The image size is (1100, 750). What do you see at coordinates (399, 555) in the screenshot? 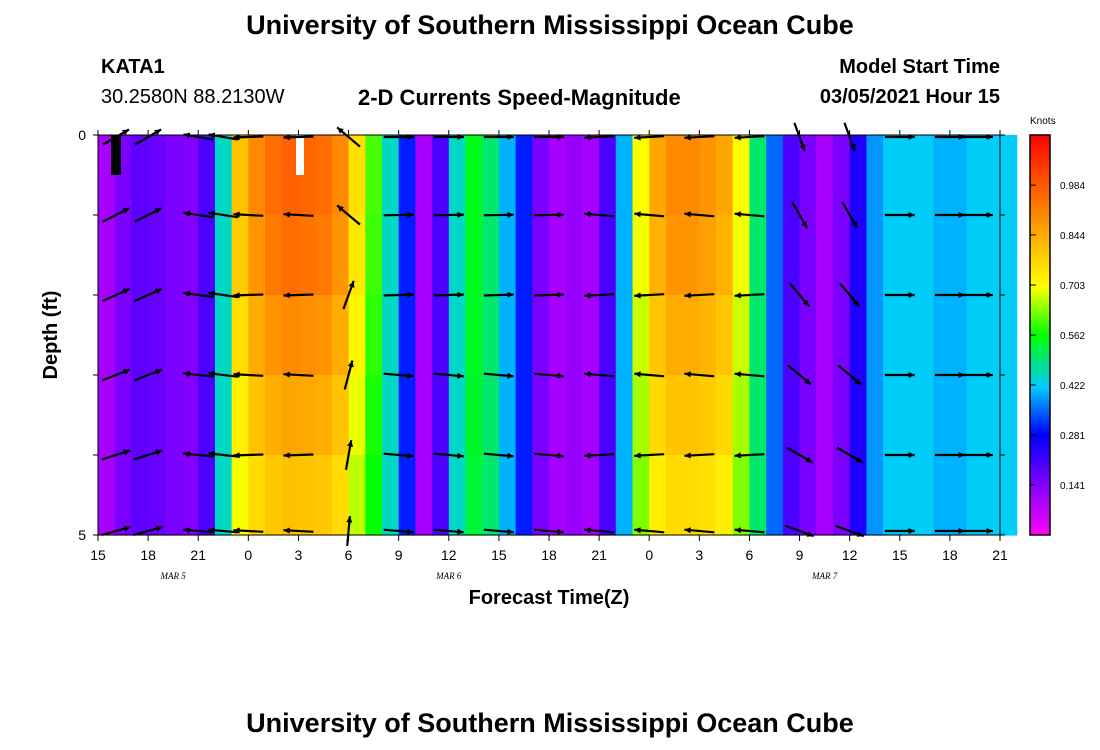
I see `x-tick-label: 9` at bounding box center [399, 555].